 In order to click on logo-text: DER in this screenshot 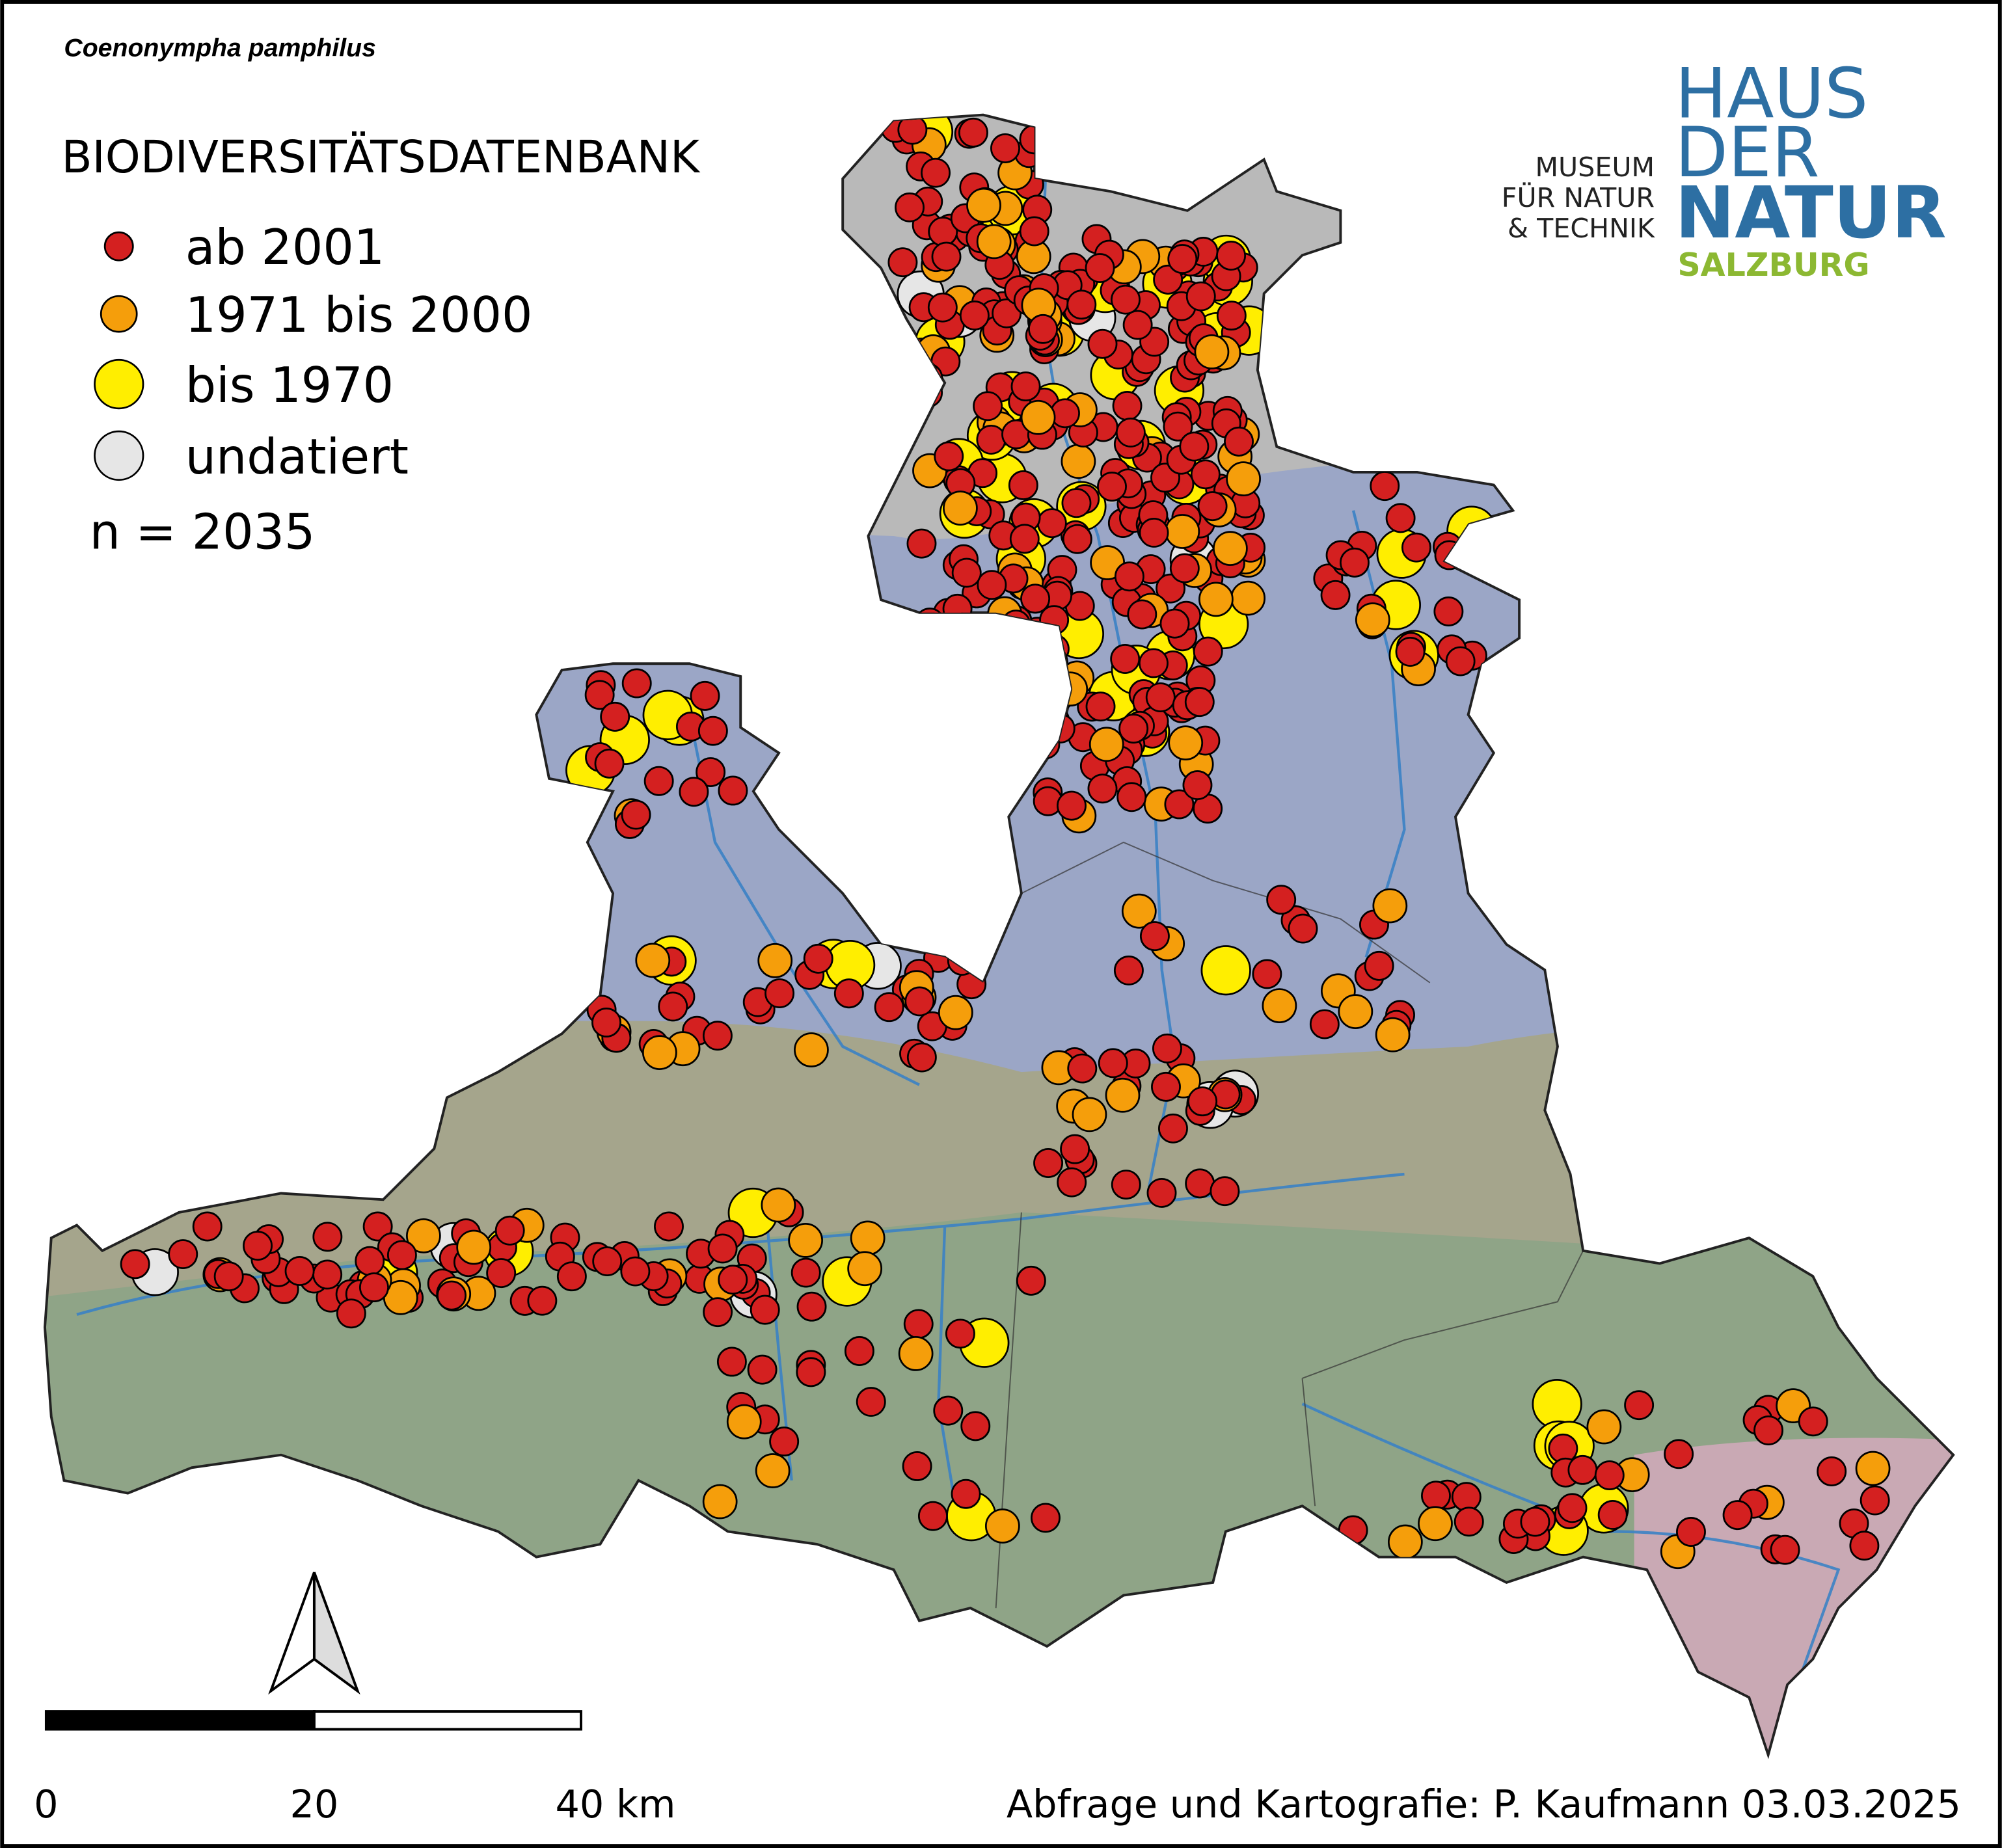, I will do `click(1747, 153)`.